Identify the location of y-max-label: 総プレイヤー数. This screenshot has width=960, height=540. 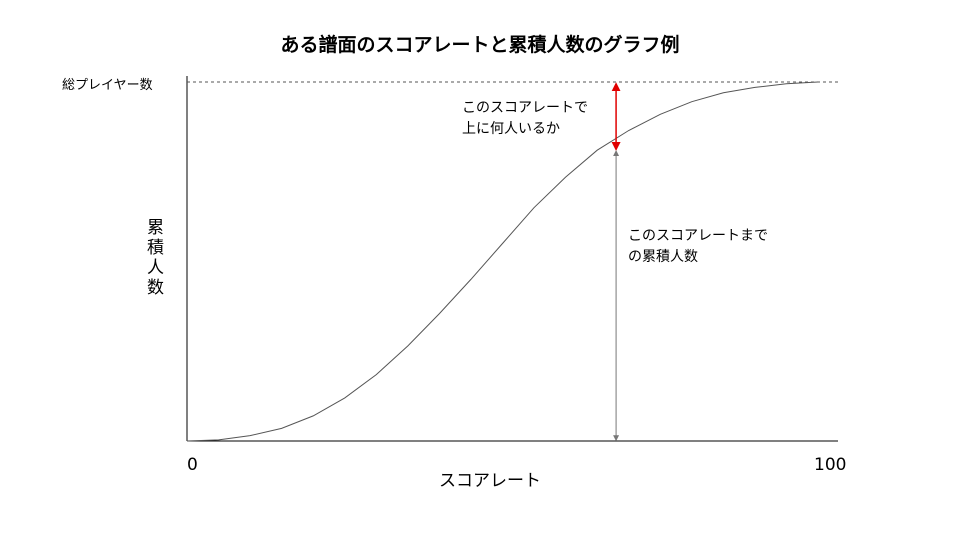
(107, 85).